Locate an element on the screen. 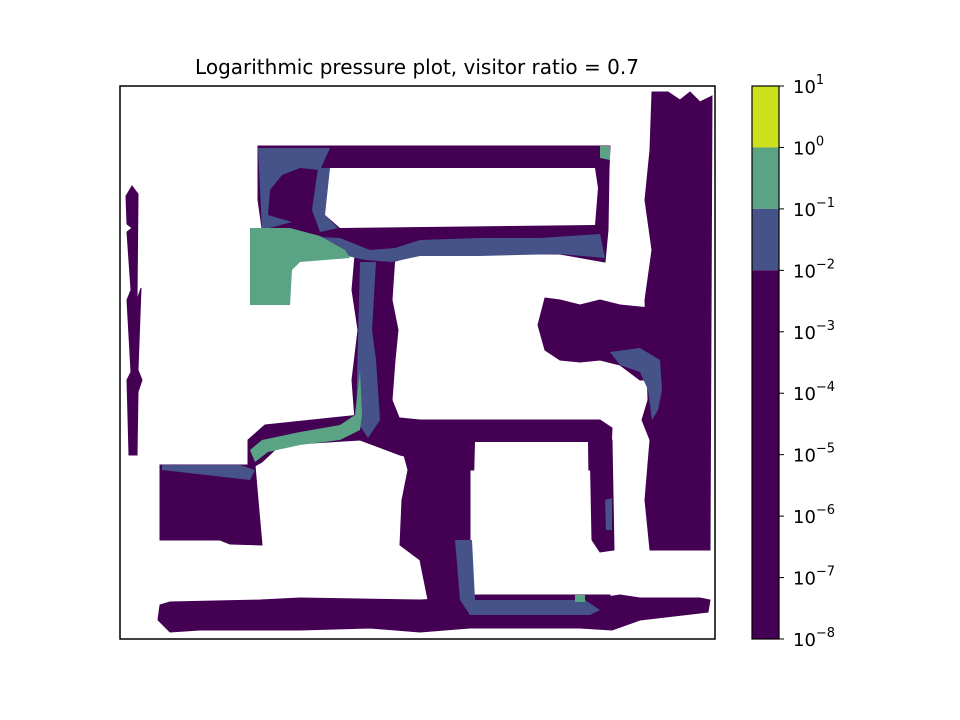 The image size is (960, 720). blue-top-left-corner is located at coordinates (294, 189).